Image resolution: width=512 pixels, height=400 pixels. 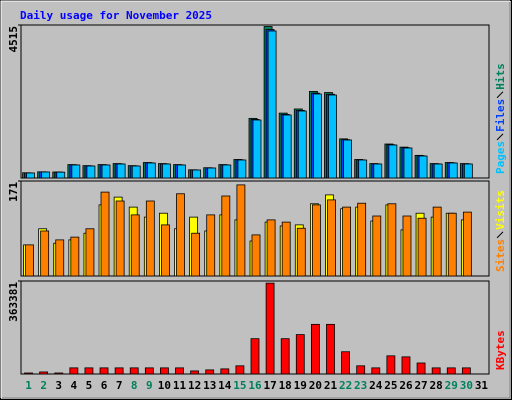 What do you see at coordinates (406, 385) in the screenshot?
I see `x-tick-label: 26` at bounding box center [406, 385].